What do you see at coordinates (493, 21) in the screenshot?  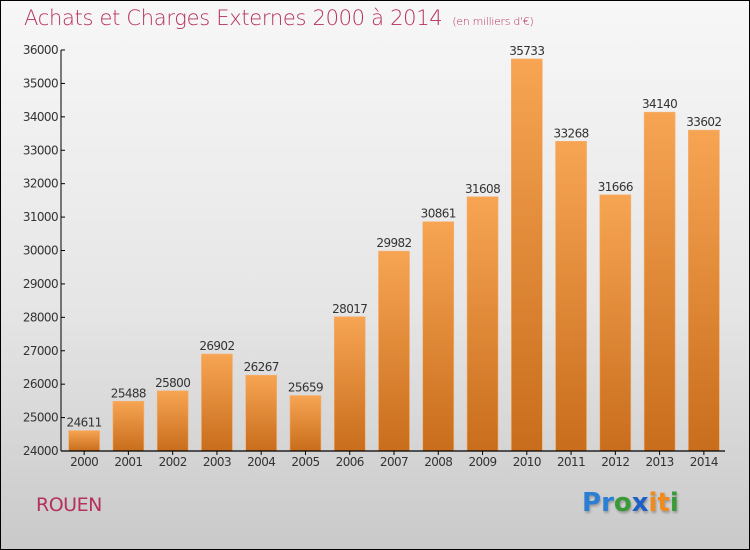 I see `chart-subtitle: (en milliers d'€)` at bounding box center [493, 21].